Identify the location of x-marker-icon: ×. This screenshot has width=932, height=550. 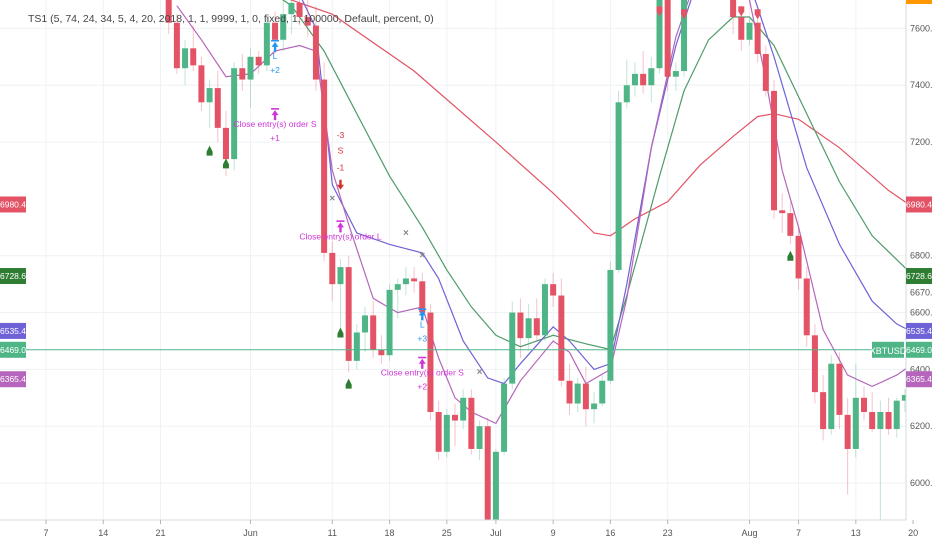
(422, 256).